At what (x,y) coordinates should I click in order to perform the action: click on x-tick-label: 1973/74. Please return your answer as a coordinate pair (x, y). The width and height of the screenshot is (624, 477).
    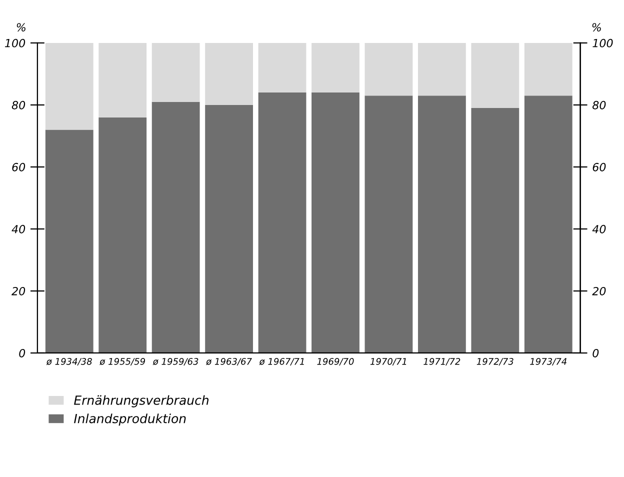
    Looking at the image, I should click on (548, 362).